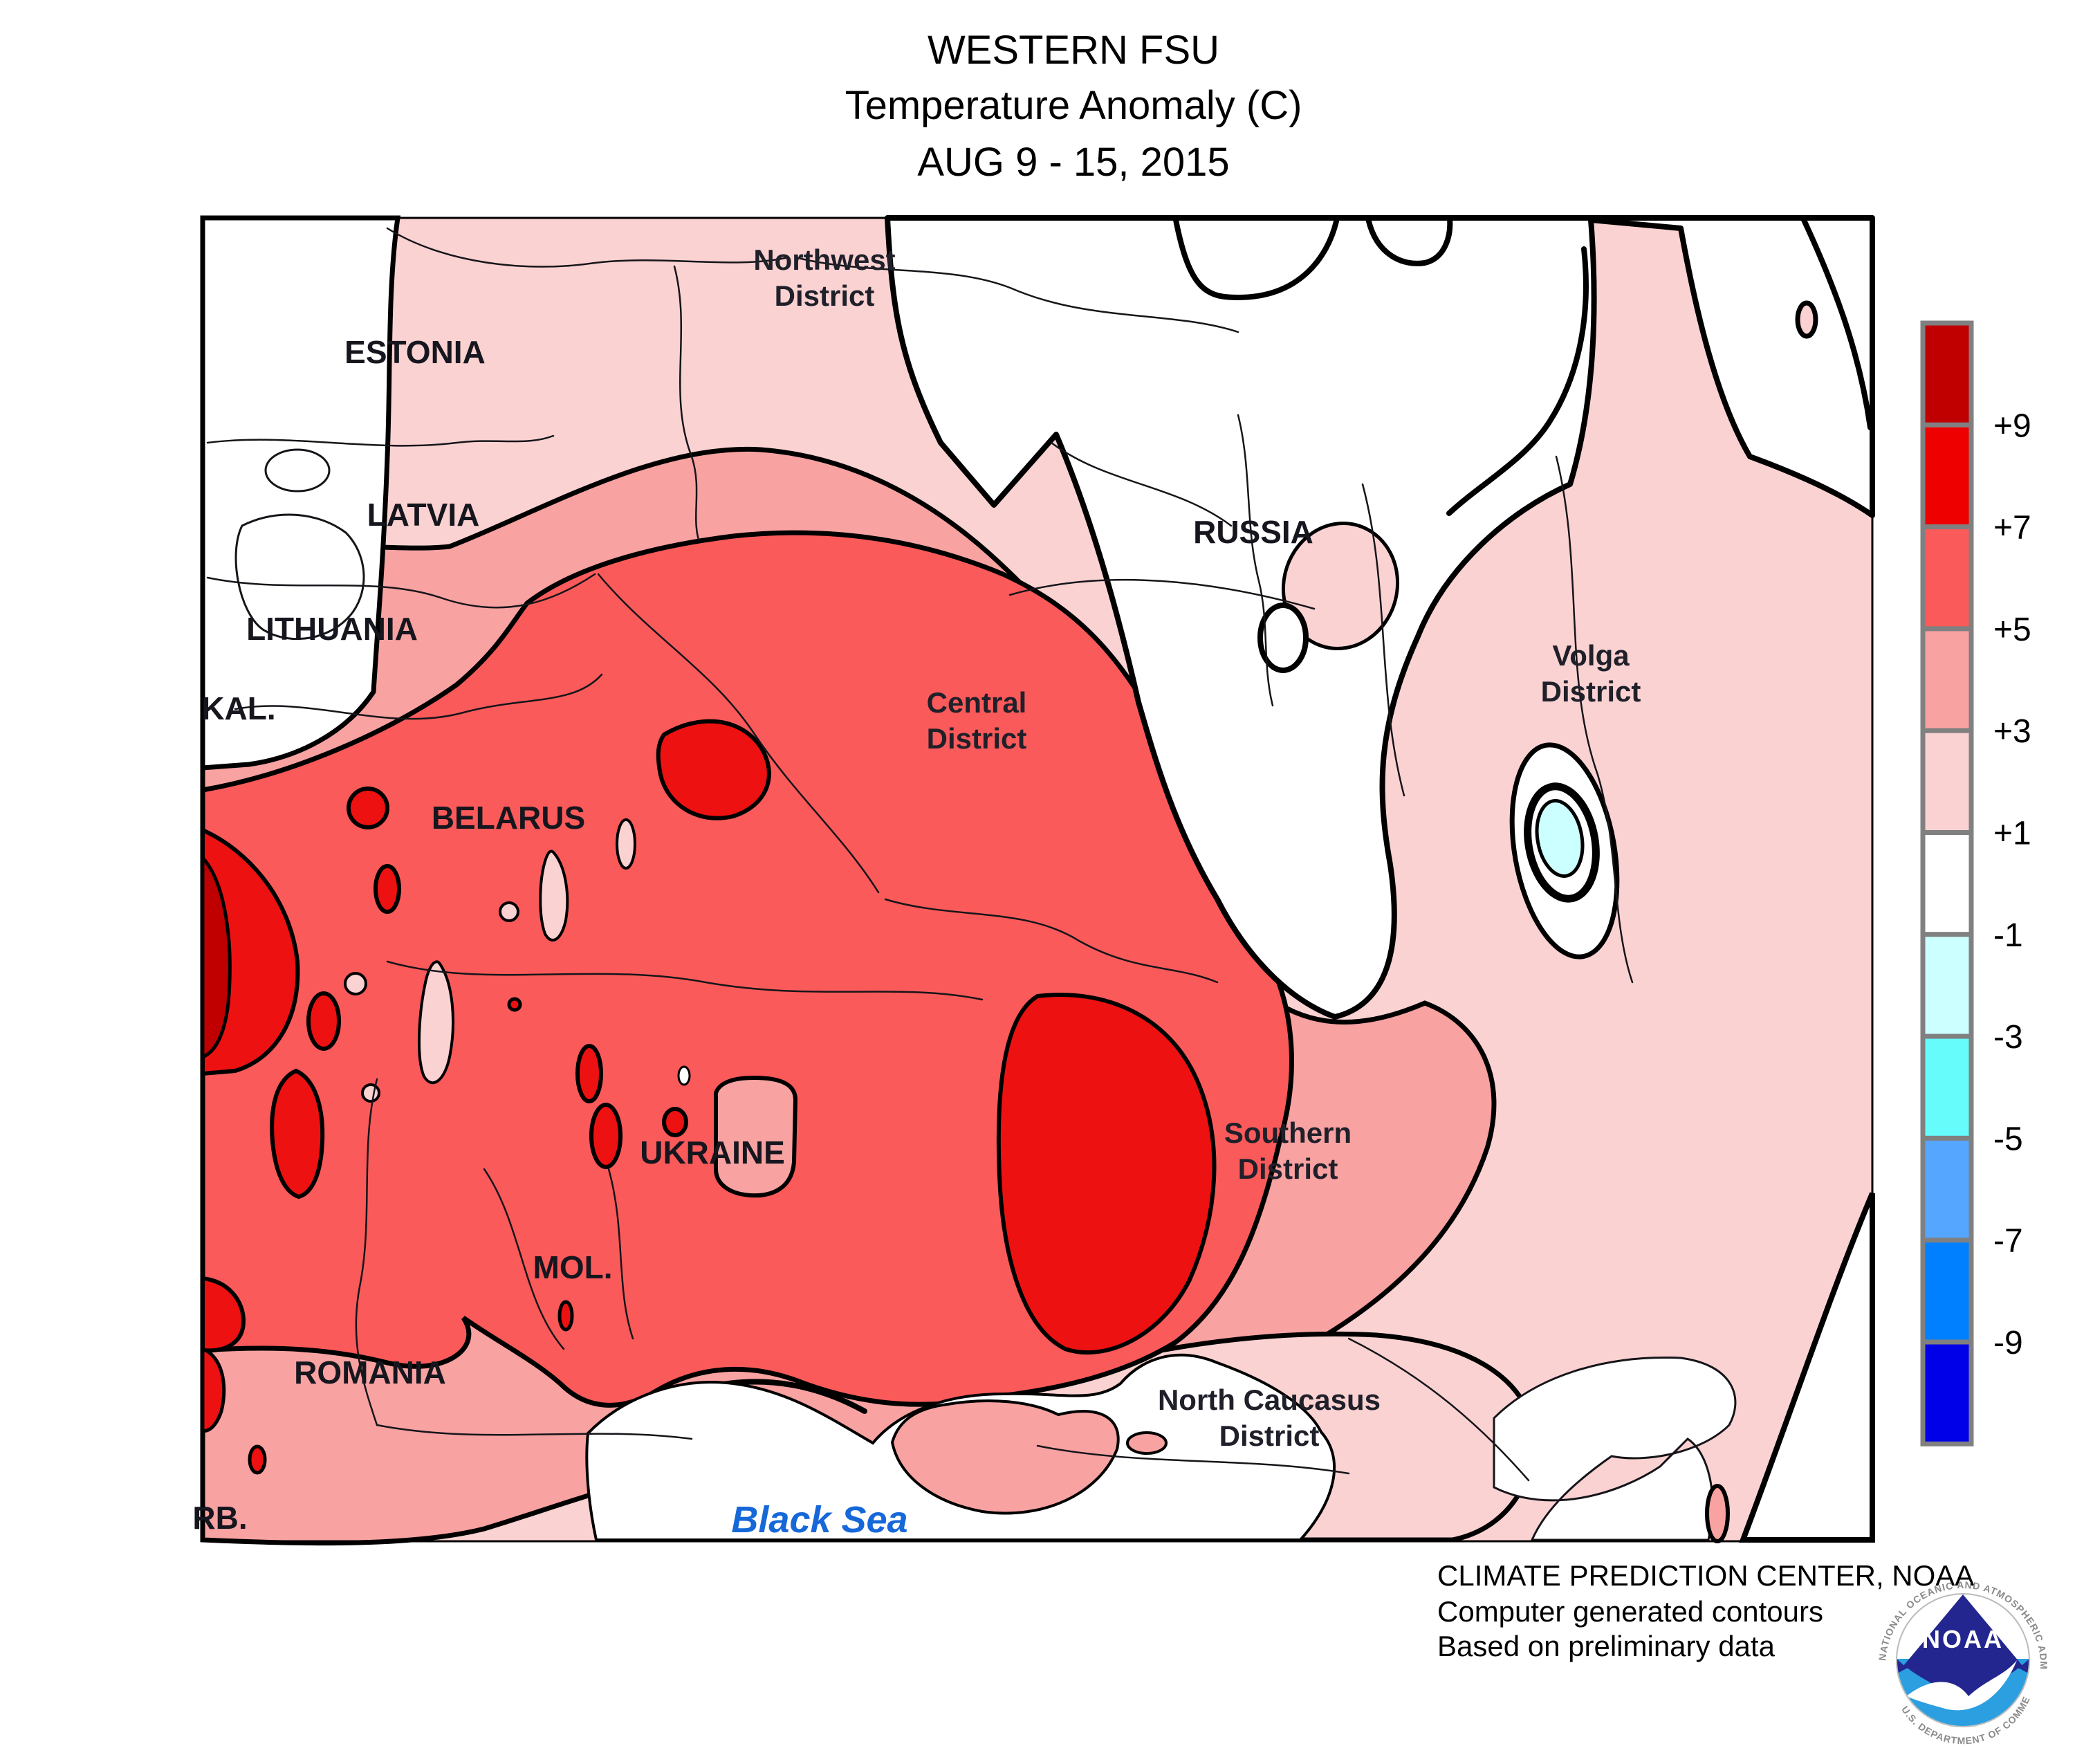  Describe the element at coordinates (1253, 532) in the screenshot. I see `label-russia: RUSSIA` at that location.